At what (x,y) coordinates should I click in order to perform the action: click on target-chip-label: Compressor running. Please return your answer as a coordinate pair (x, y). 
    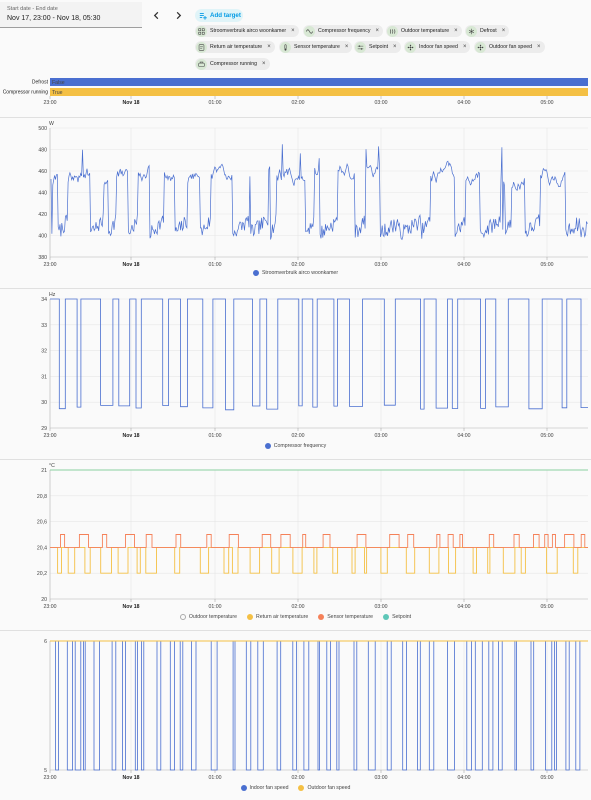
    Looking at the image, I should click on (233, 64).